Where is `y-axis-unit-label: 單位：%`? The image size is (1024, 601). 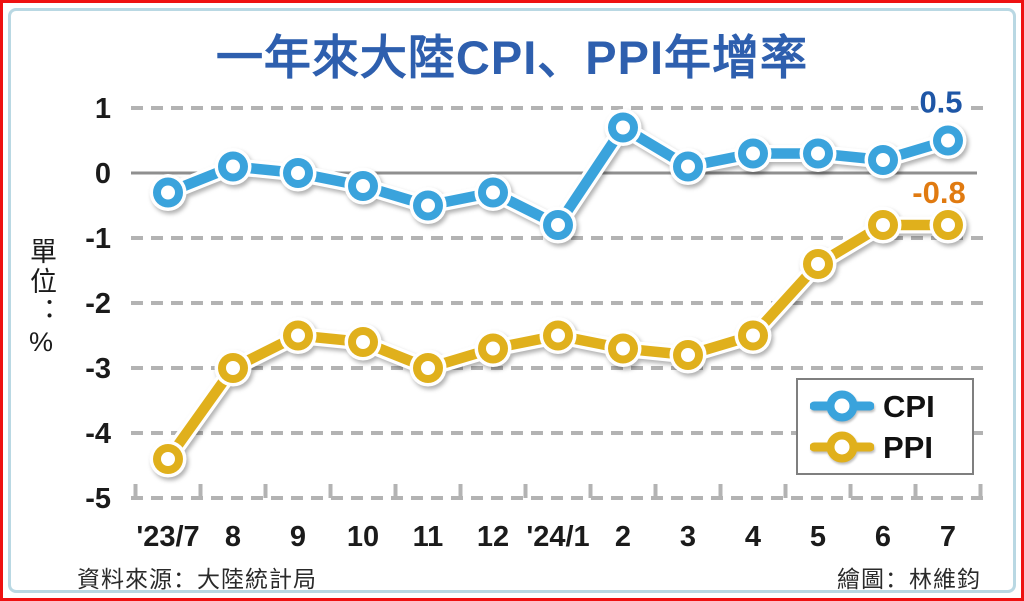 y-axis-unit-label: 單位：% is located at coordinates (41, 298).